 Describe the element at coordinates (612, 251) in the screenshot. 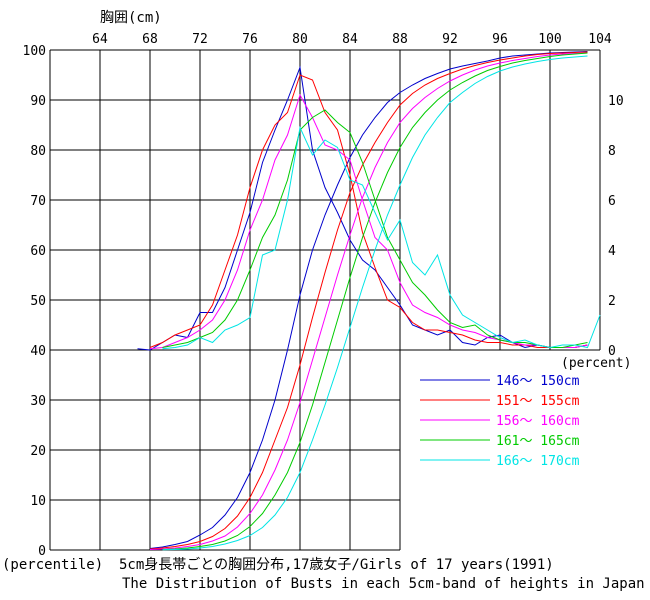

I see `y-right-tick-label: 4` at that location.